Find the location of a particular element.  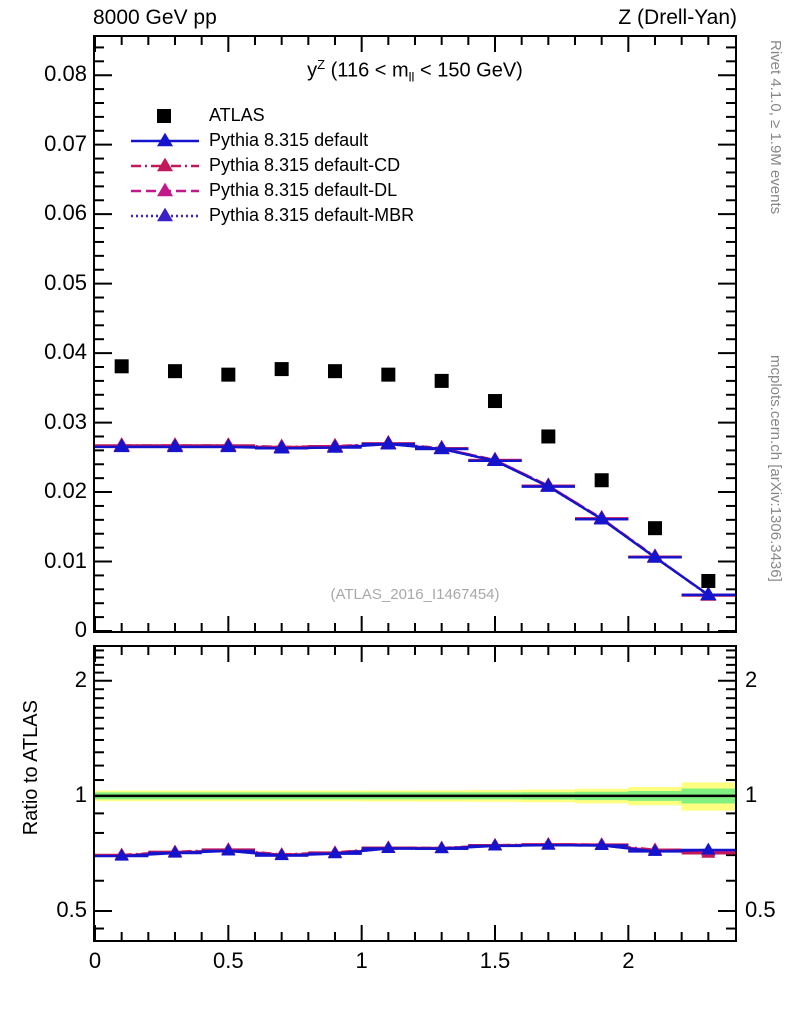

xtick-0.5: 0.5 is located at coordinates (228, 960).